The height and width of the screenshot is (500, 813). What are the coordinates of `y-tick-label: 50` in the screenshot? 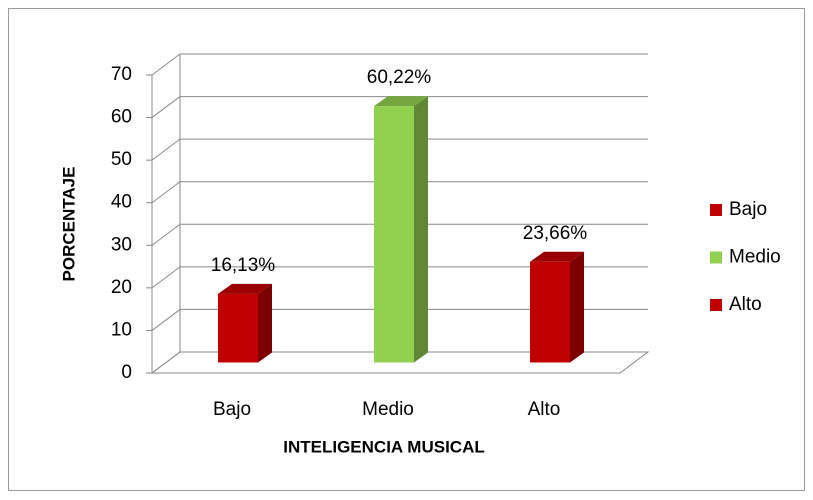 It's located at (121, 159).